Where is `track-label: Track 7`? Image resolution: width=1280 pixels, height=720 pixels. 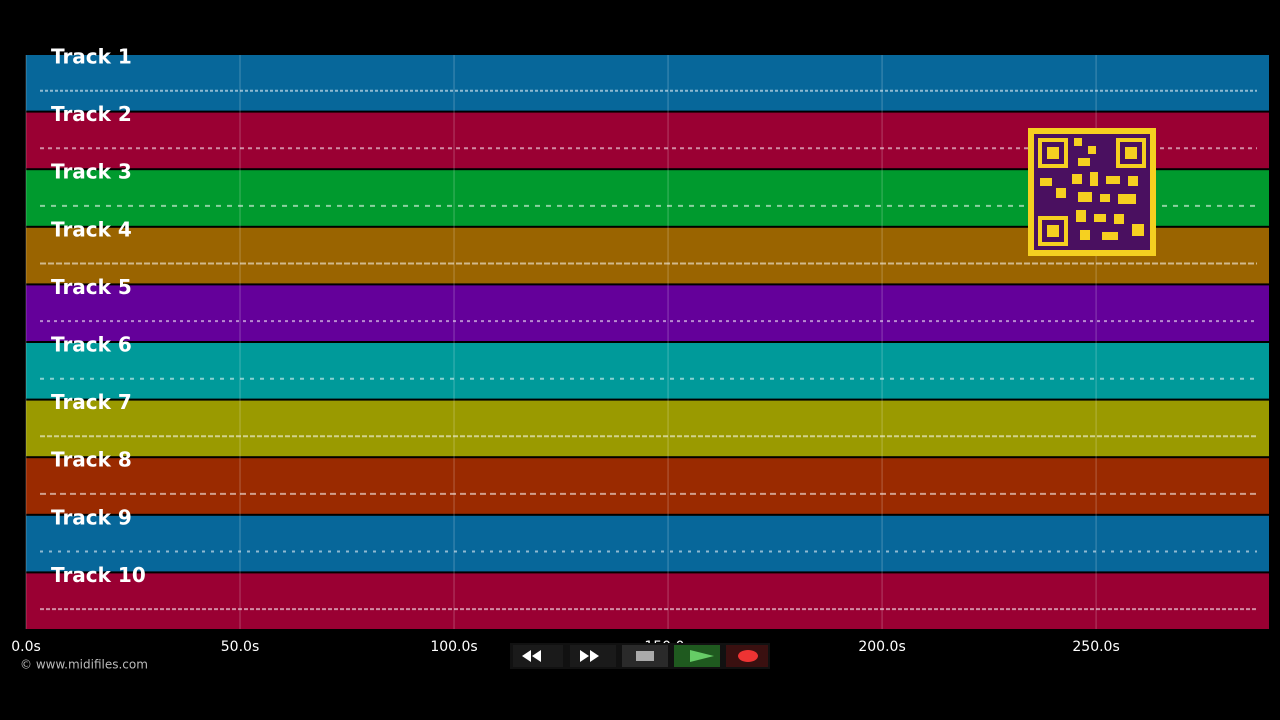
track-label: Track 7 is located at coordinates (91, 402).